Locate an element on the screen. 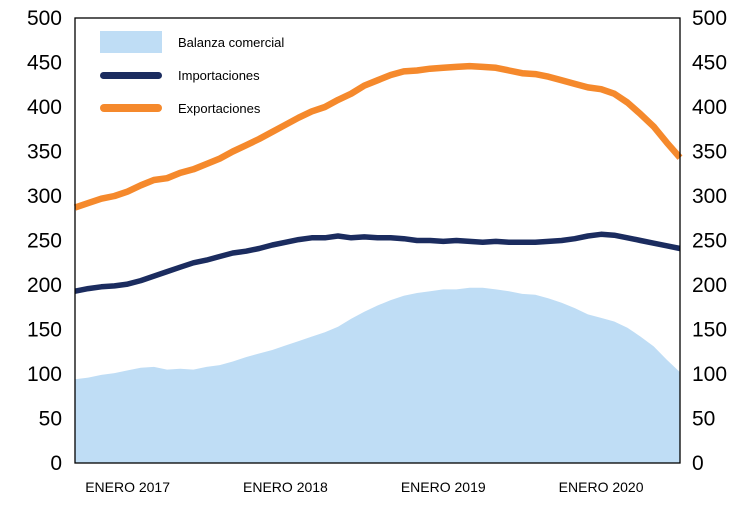 Image resolution: width=754 pixels, height=514 pixels. importaciones-line-series is located at coordinates (377, 262).